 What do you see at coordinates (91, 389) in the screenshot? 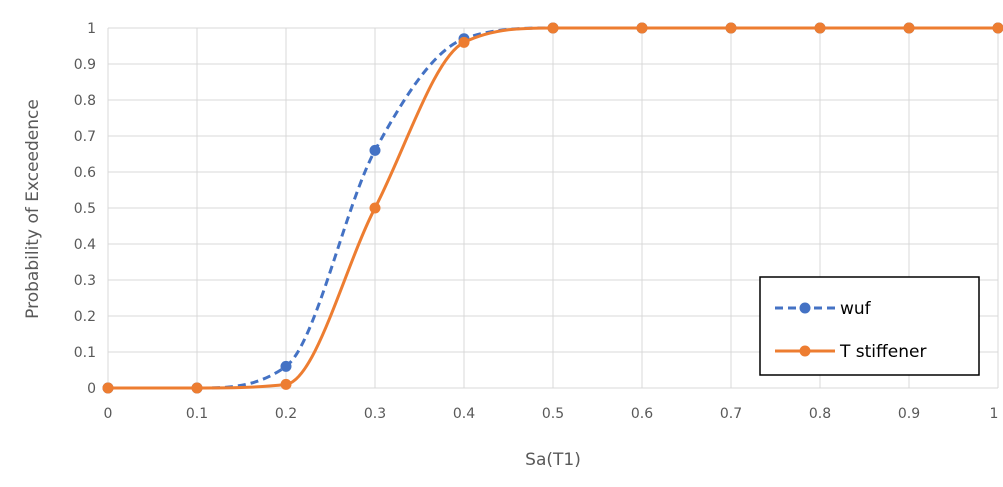
I see `y-tick-label: 0` at bounding box center [91, 389].